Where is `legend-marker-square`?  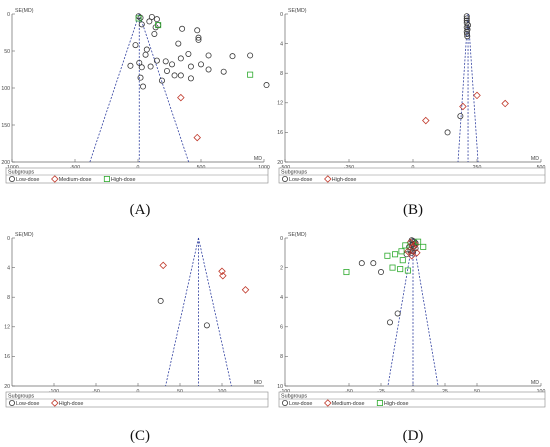
legend-marker-square is located at coordinates (106, 178).